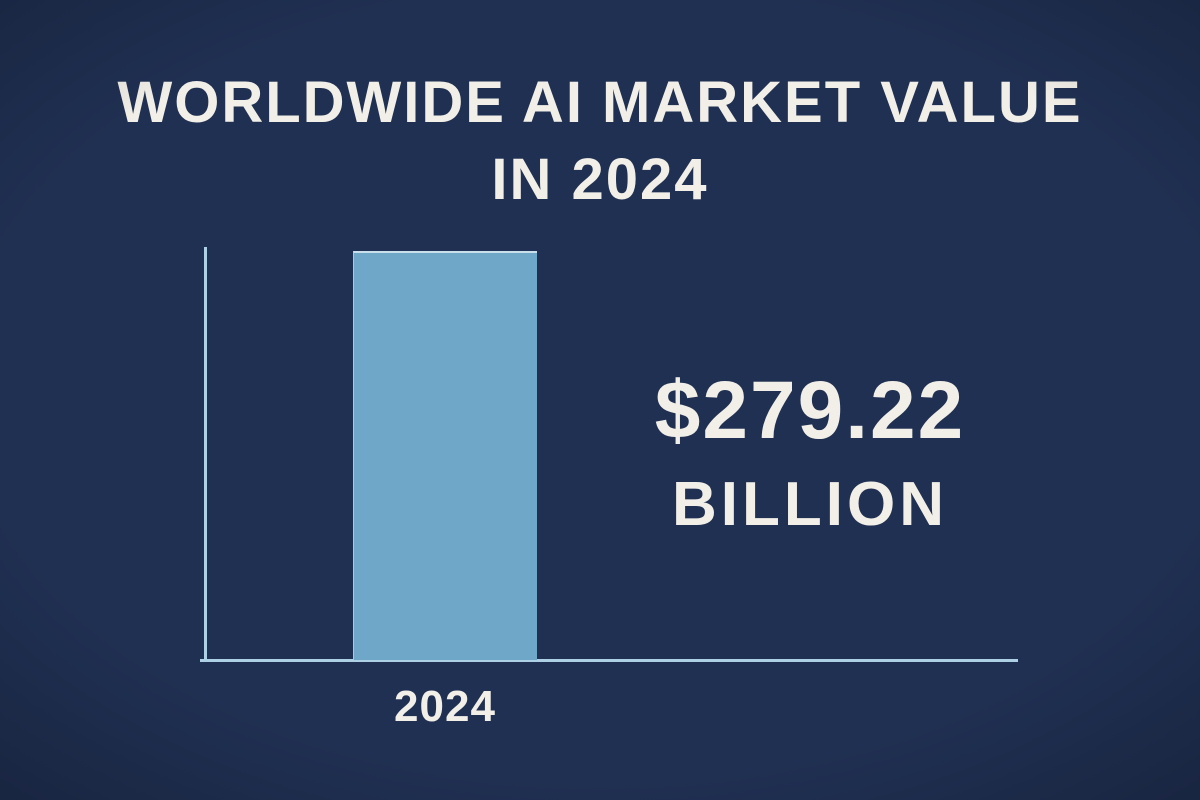 The image size is (1200, 800). I want to click on value-callout: $279.22 BILLION, so click(810, 453).